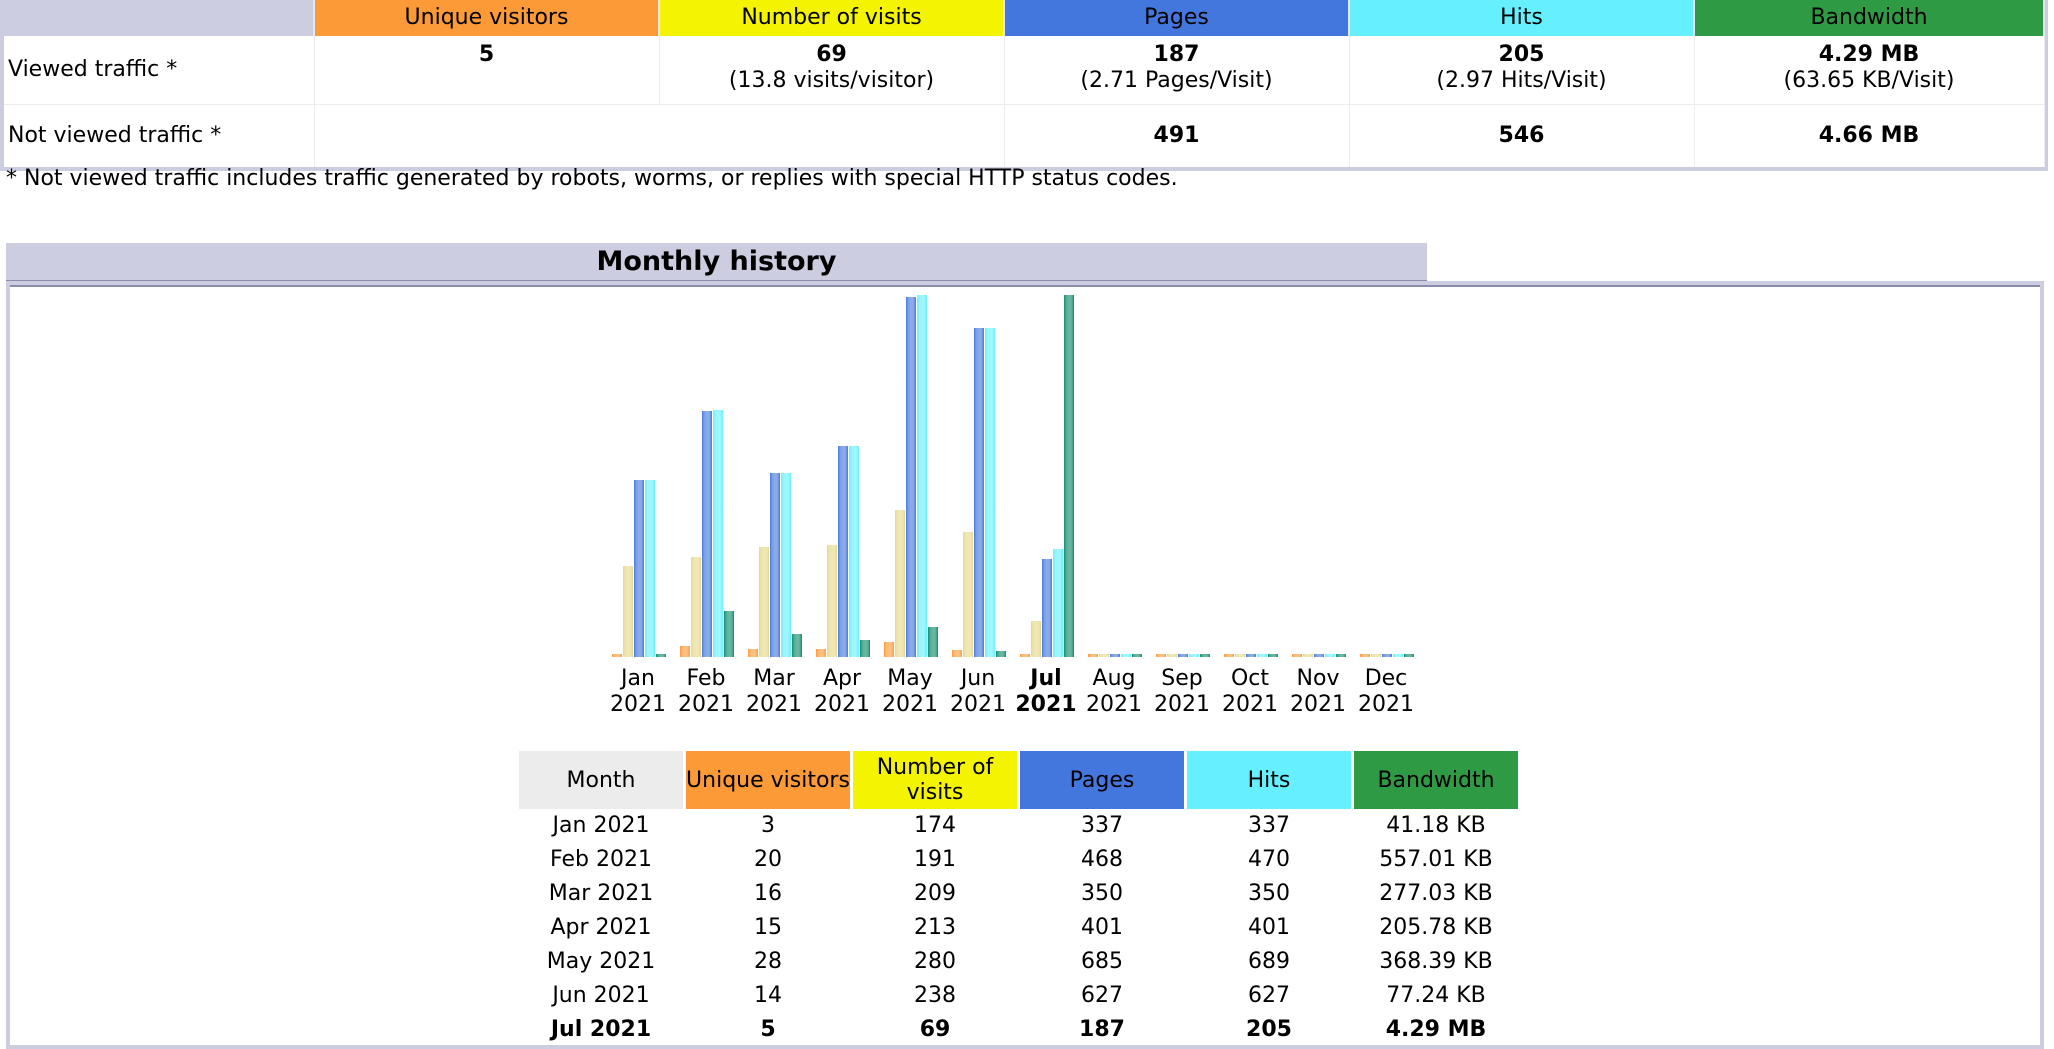 The width and height of the screenshot is (2054, 1049). I want to click on summary-header-hits: Hits, so click(1522, 18).